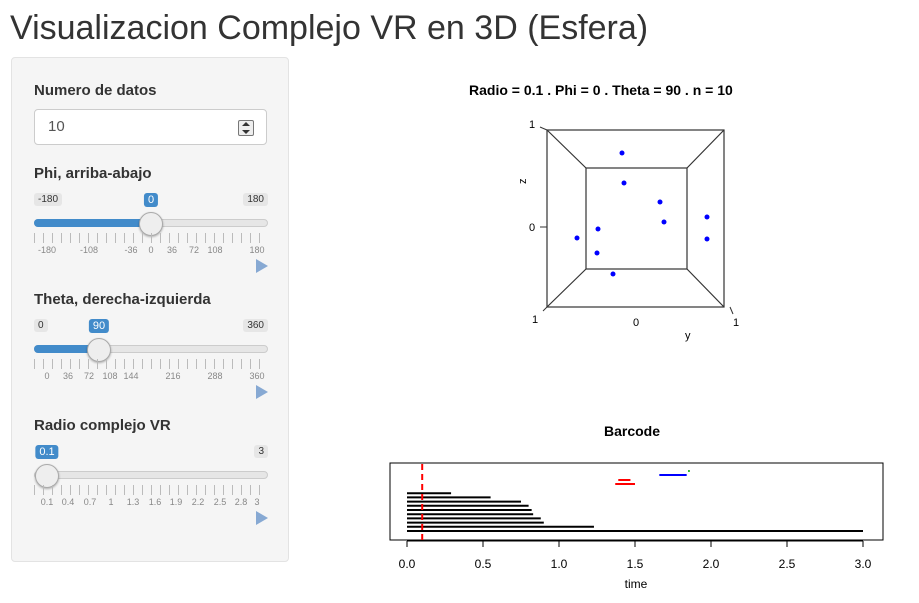  I want to click on plot3d-points, so click(642, 213).